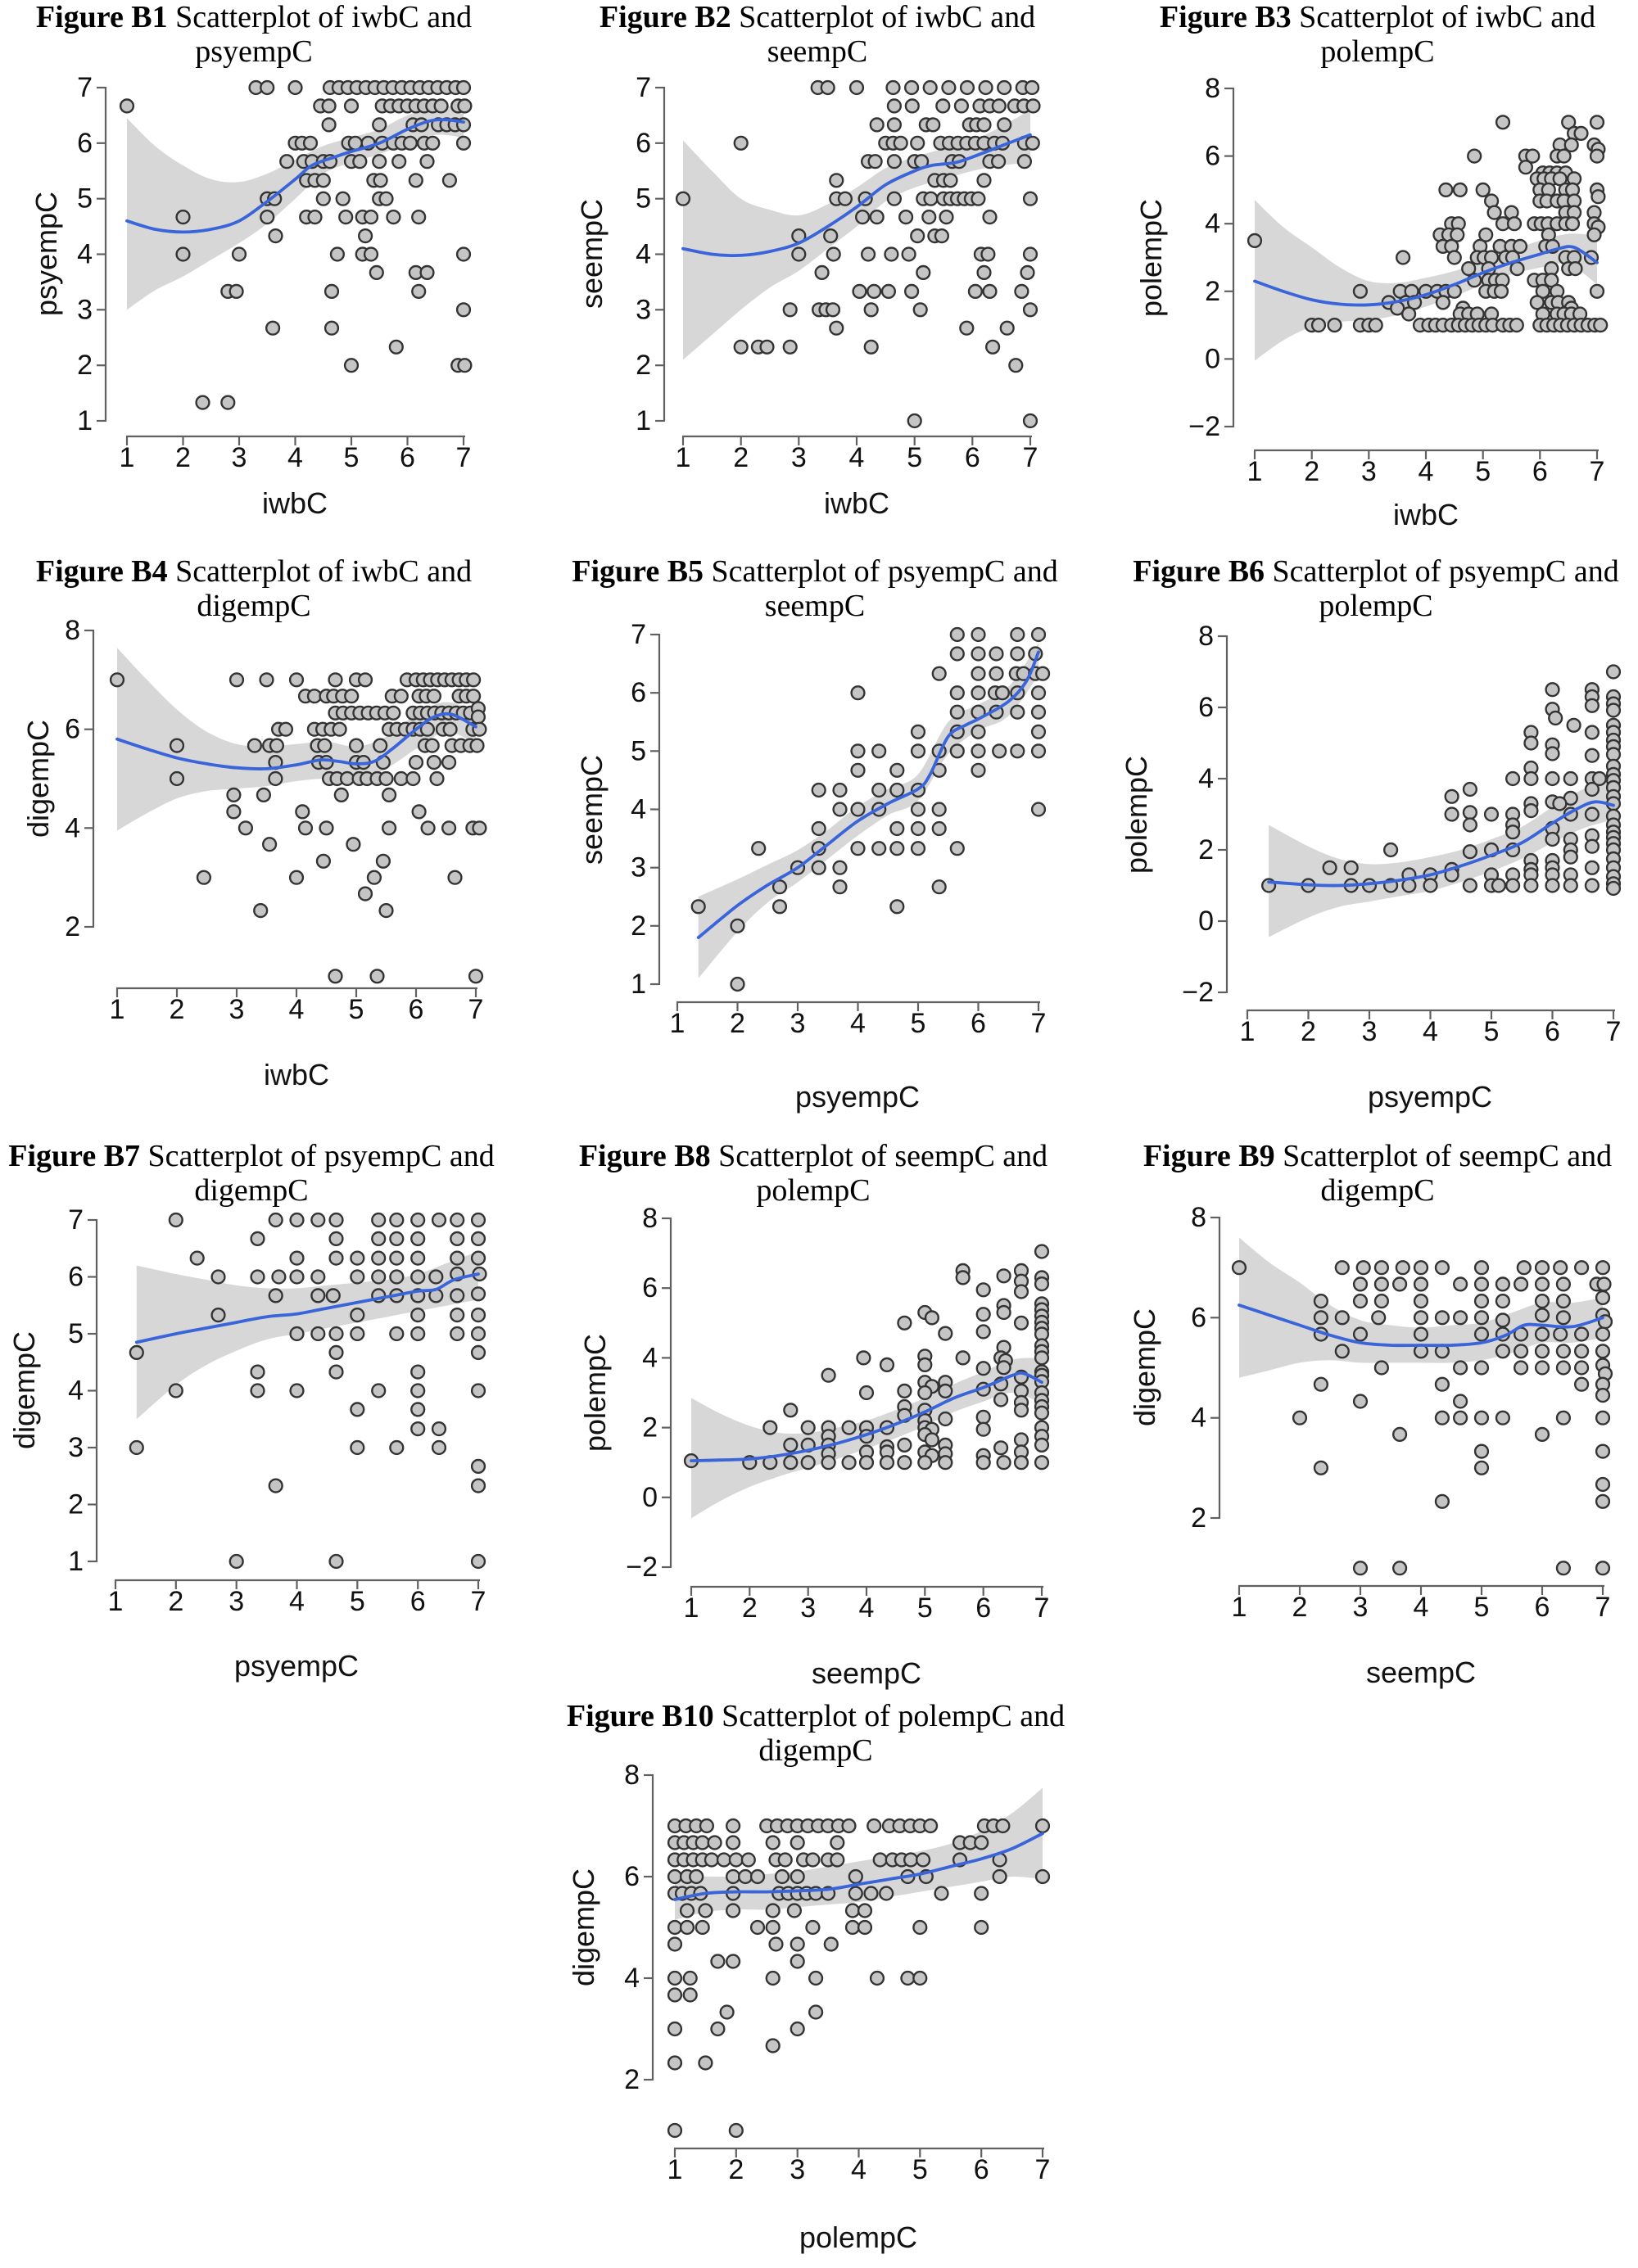 This screenshot has height=2268, width=1638. What do you see at coordinates (813, 1156) in the screenshot?
I see `svg-text:Figure B8 Scatterplot of seemp: Figure B8 Scatterplot of seempC and` at bounding box center [813, 1156].